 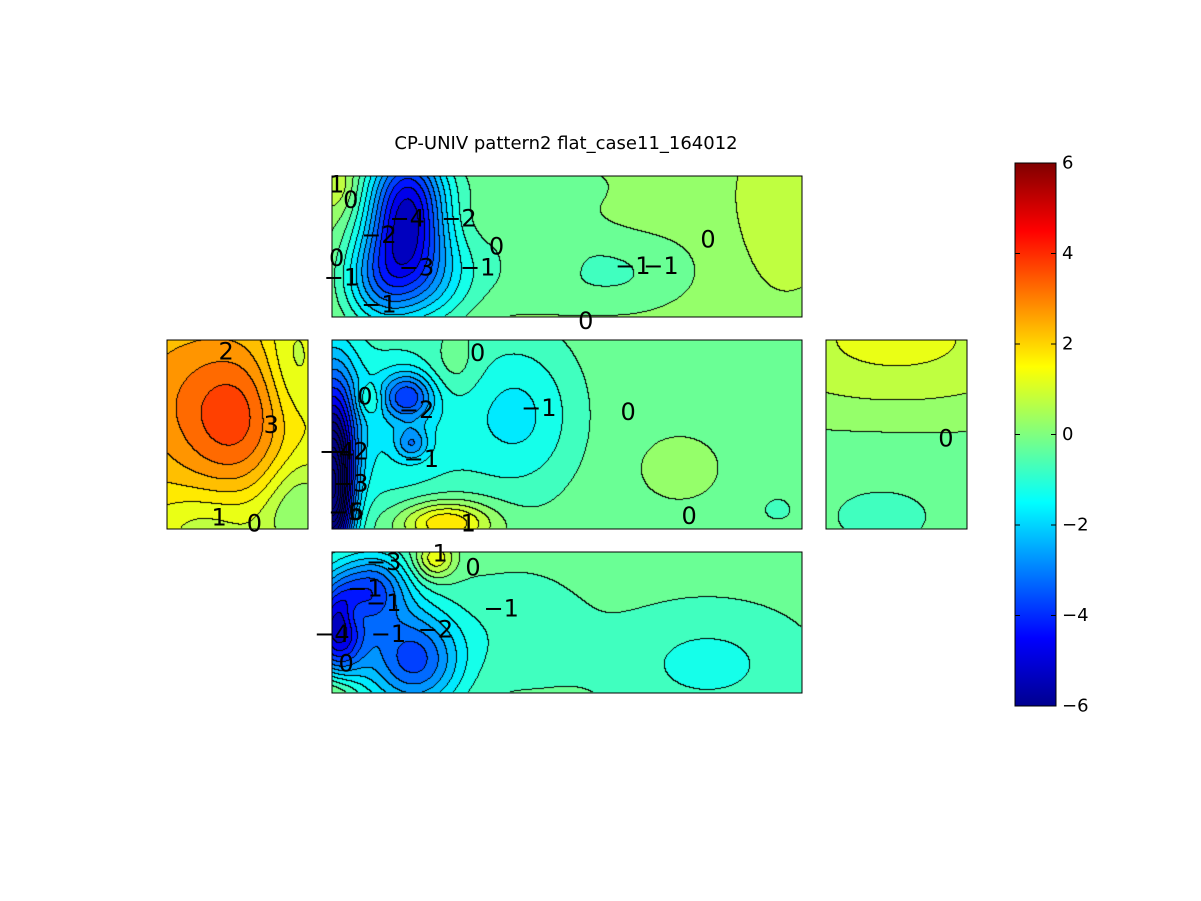 I want to click on panel-top-heatmap, so click(x=567, y=246).